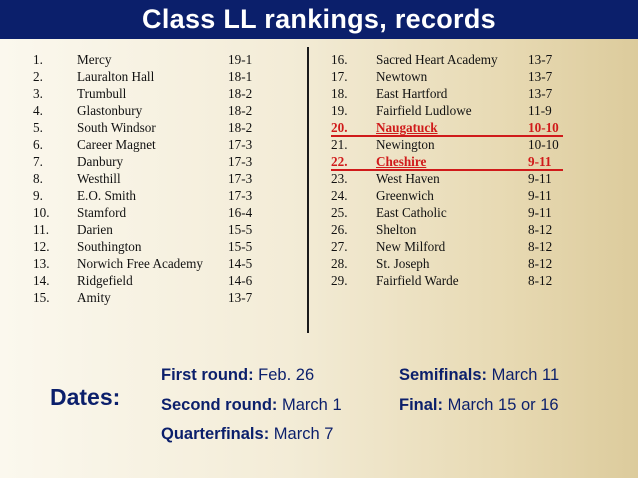 The image size is (638, 478). Describe the element at coordinates (41, 246) in the screenshot. I see `ranking-rank: 12.` at that location.